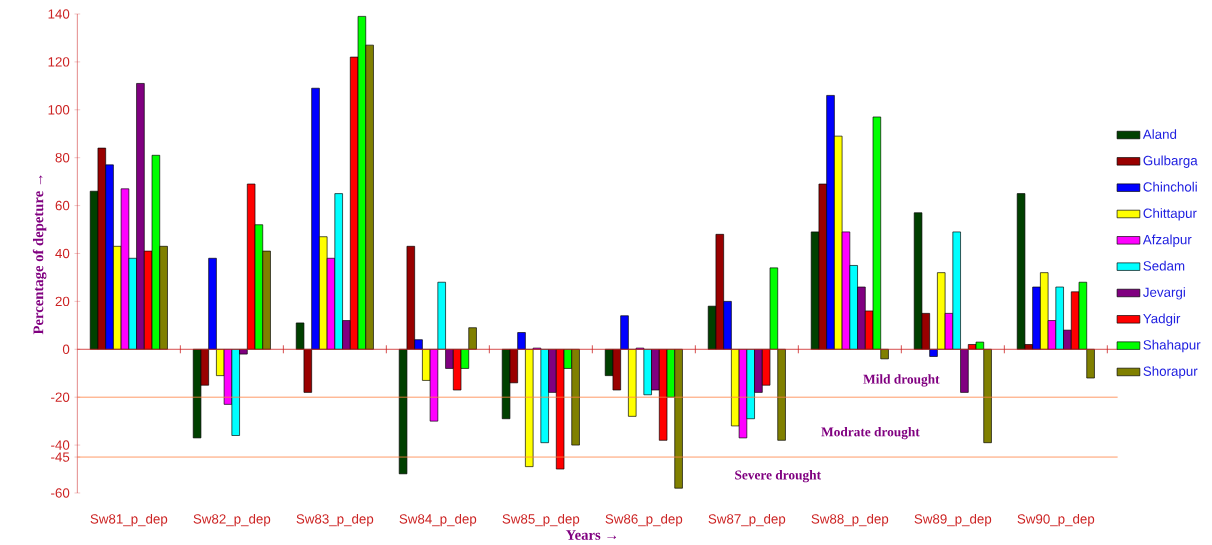 The height and width of the screenshot is (545, 1212). What do you see at coordinates (778, 476) in the screenshot?
I see `annotation: Severe drought` at bounding box center [778, 476].